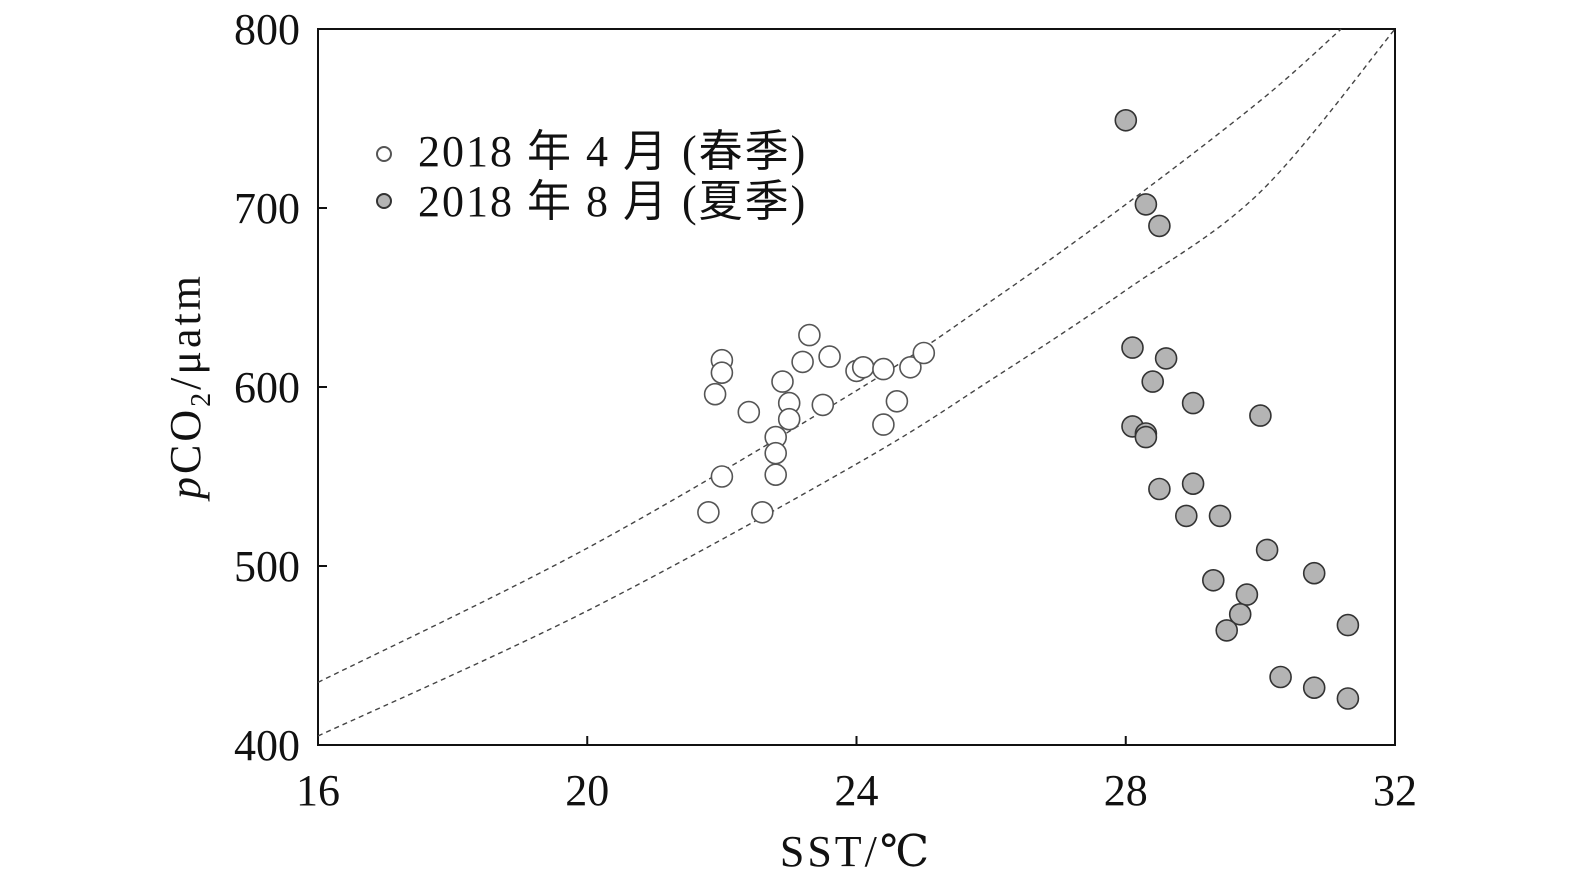 The height and width of the screenshot is (885, 1575). What do you see at coordinates (384, 201) in the screenshot?
I see `legend-marker-summer` at bounding box center [384, 201].